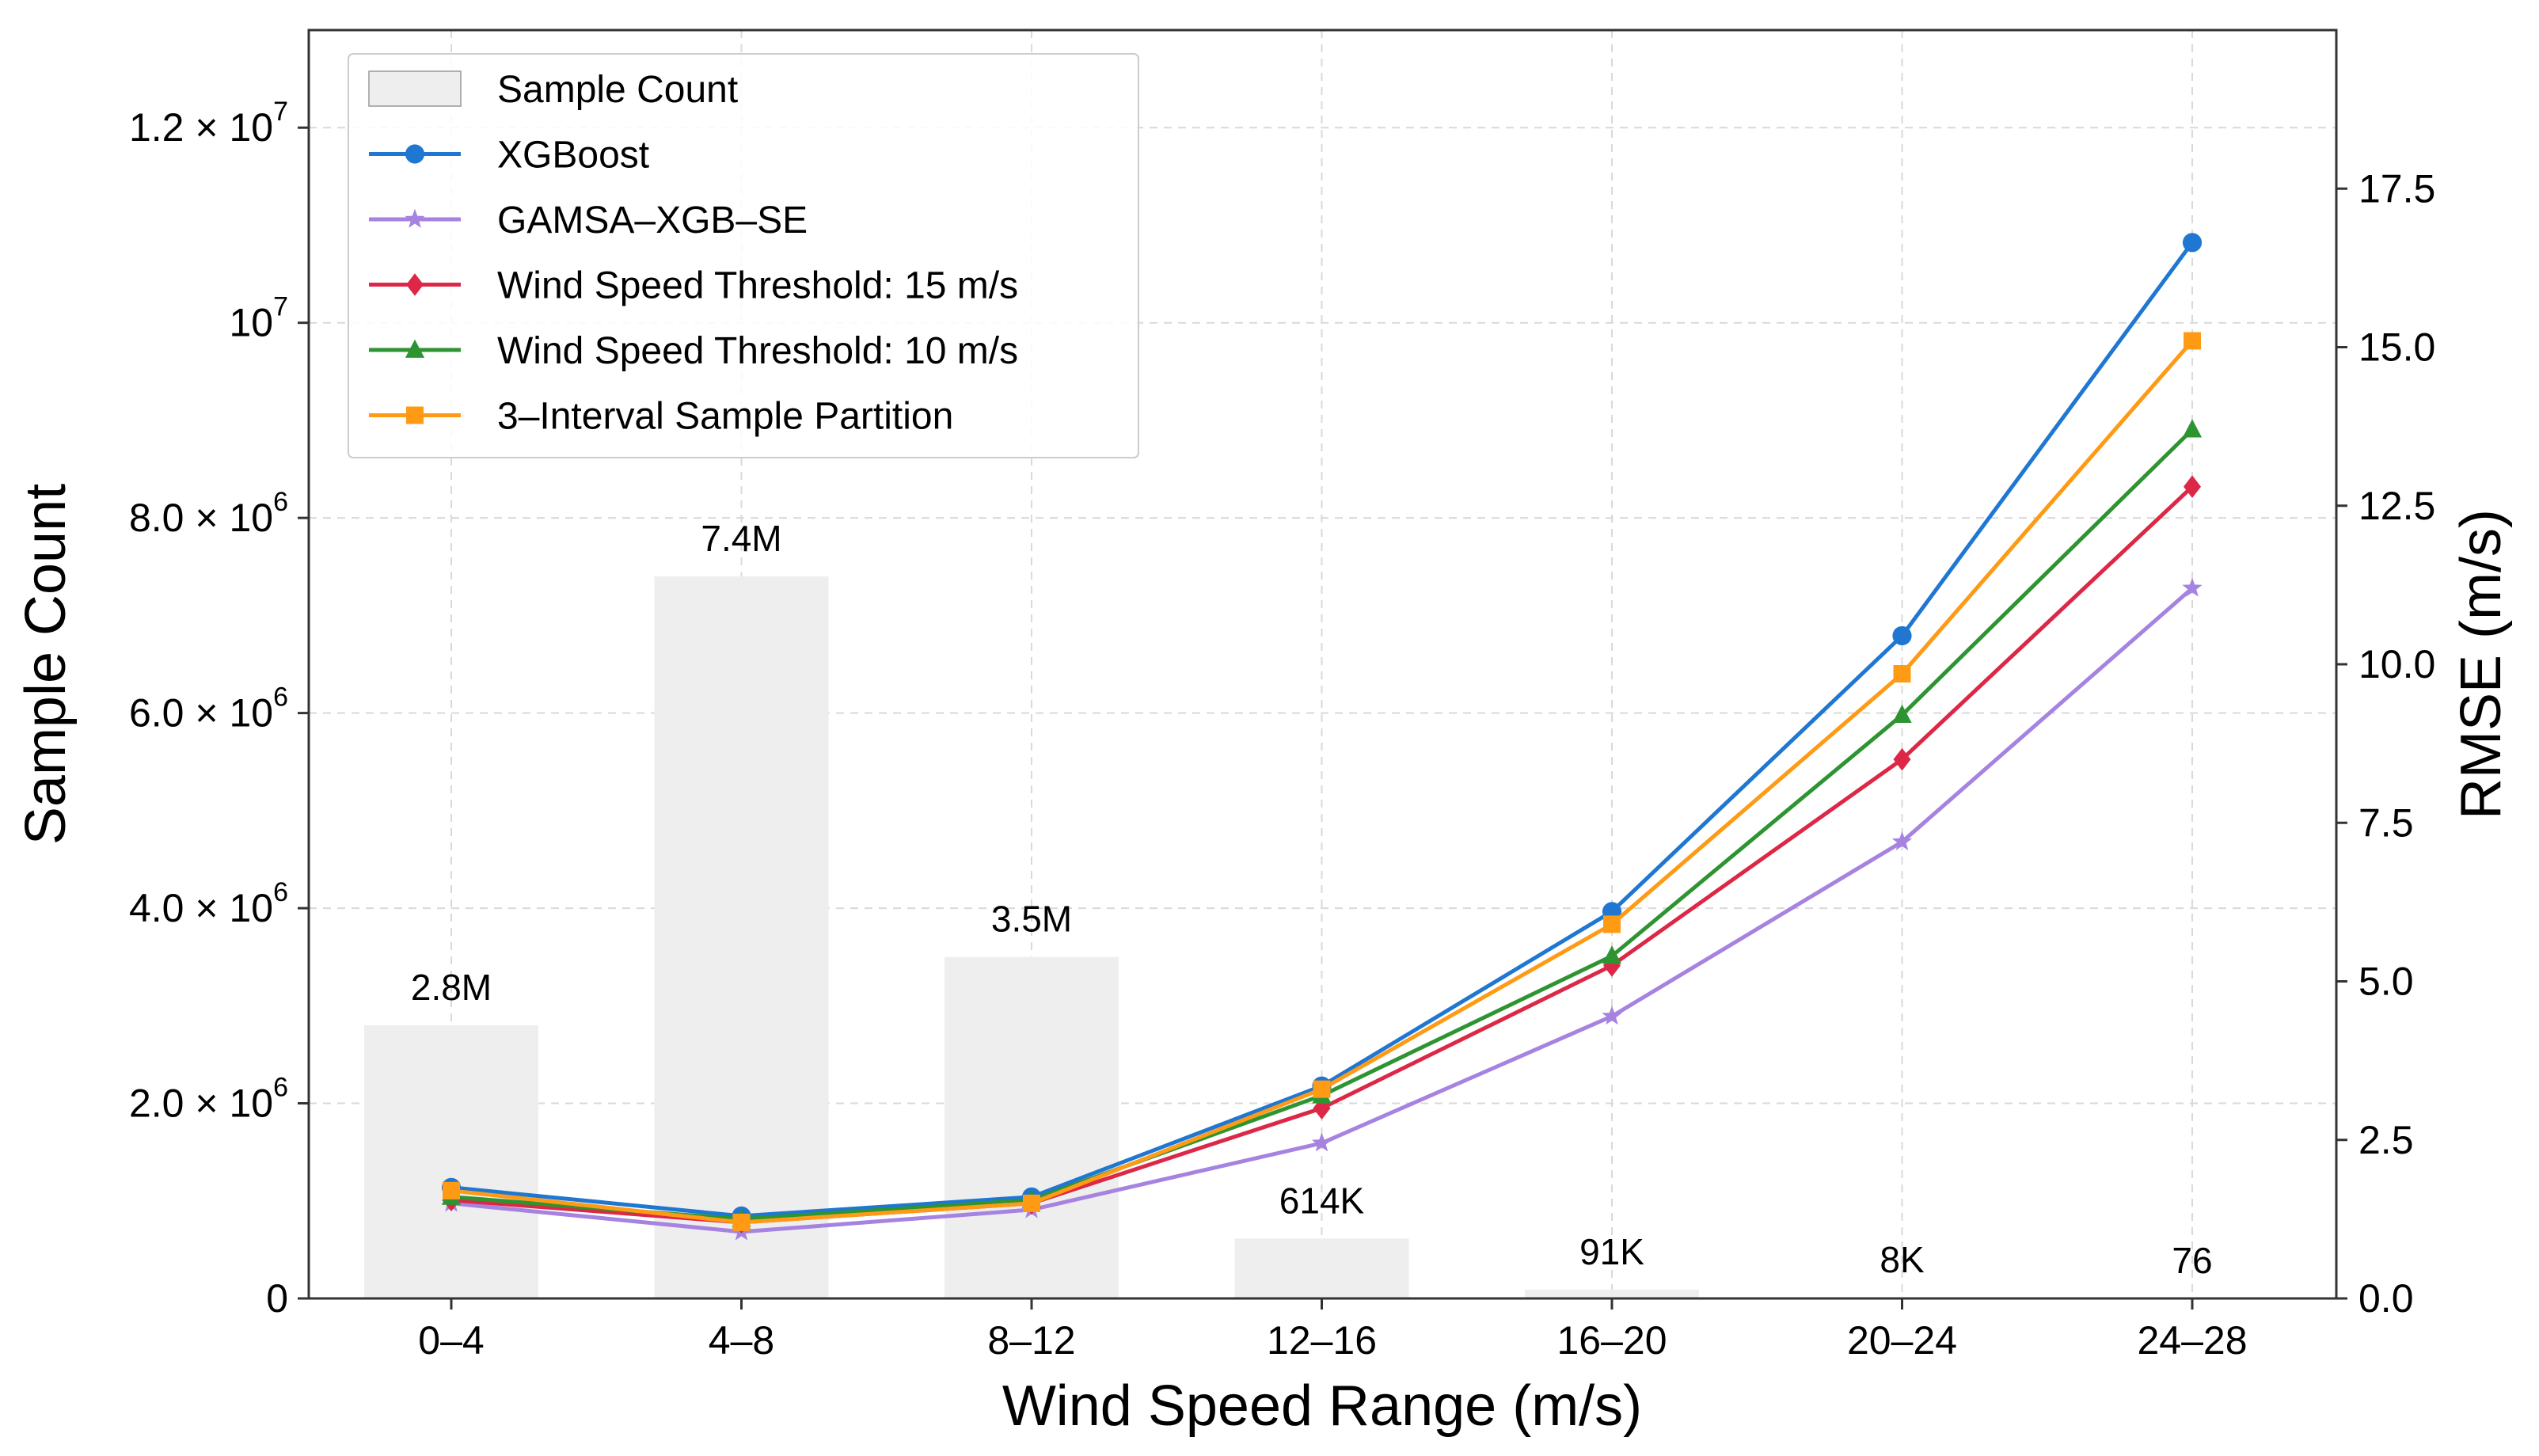 This screenshot has height=1456, width=2539. What do you see at coordinates (757, 286) in the screenshot?
I see `legend-label: Wind Speed Threshold: 15 m/s` at bounding box center [757, 286].